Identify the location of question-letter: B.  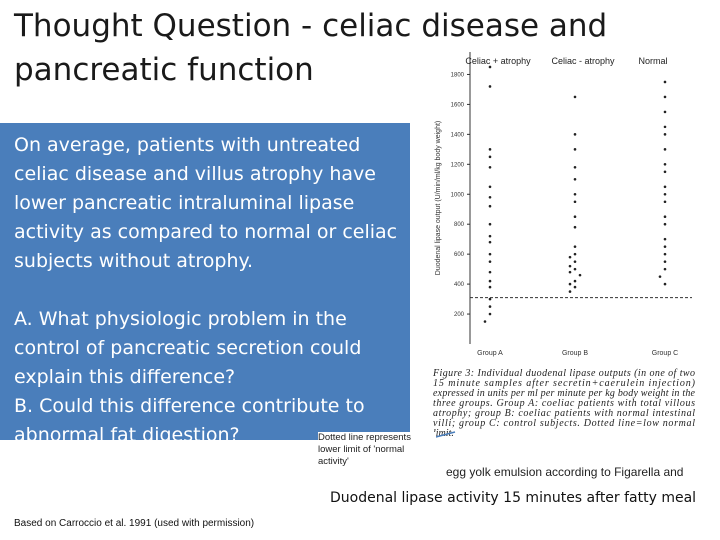
(21, 406).